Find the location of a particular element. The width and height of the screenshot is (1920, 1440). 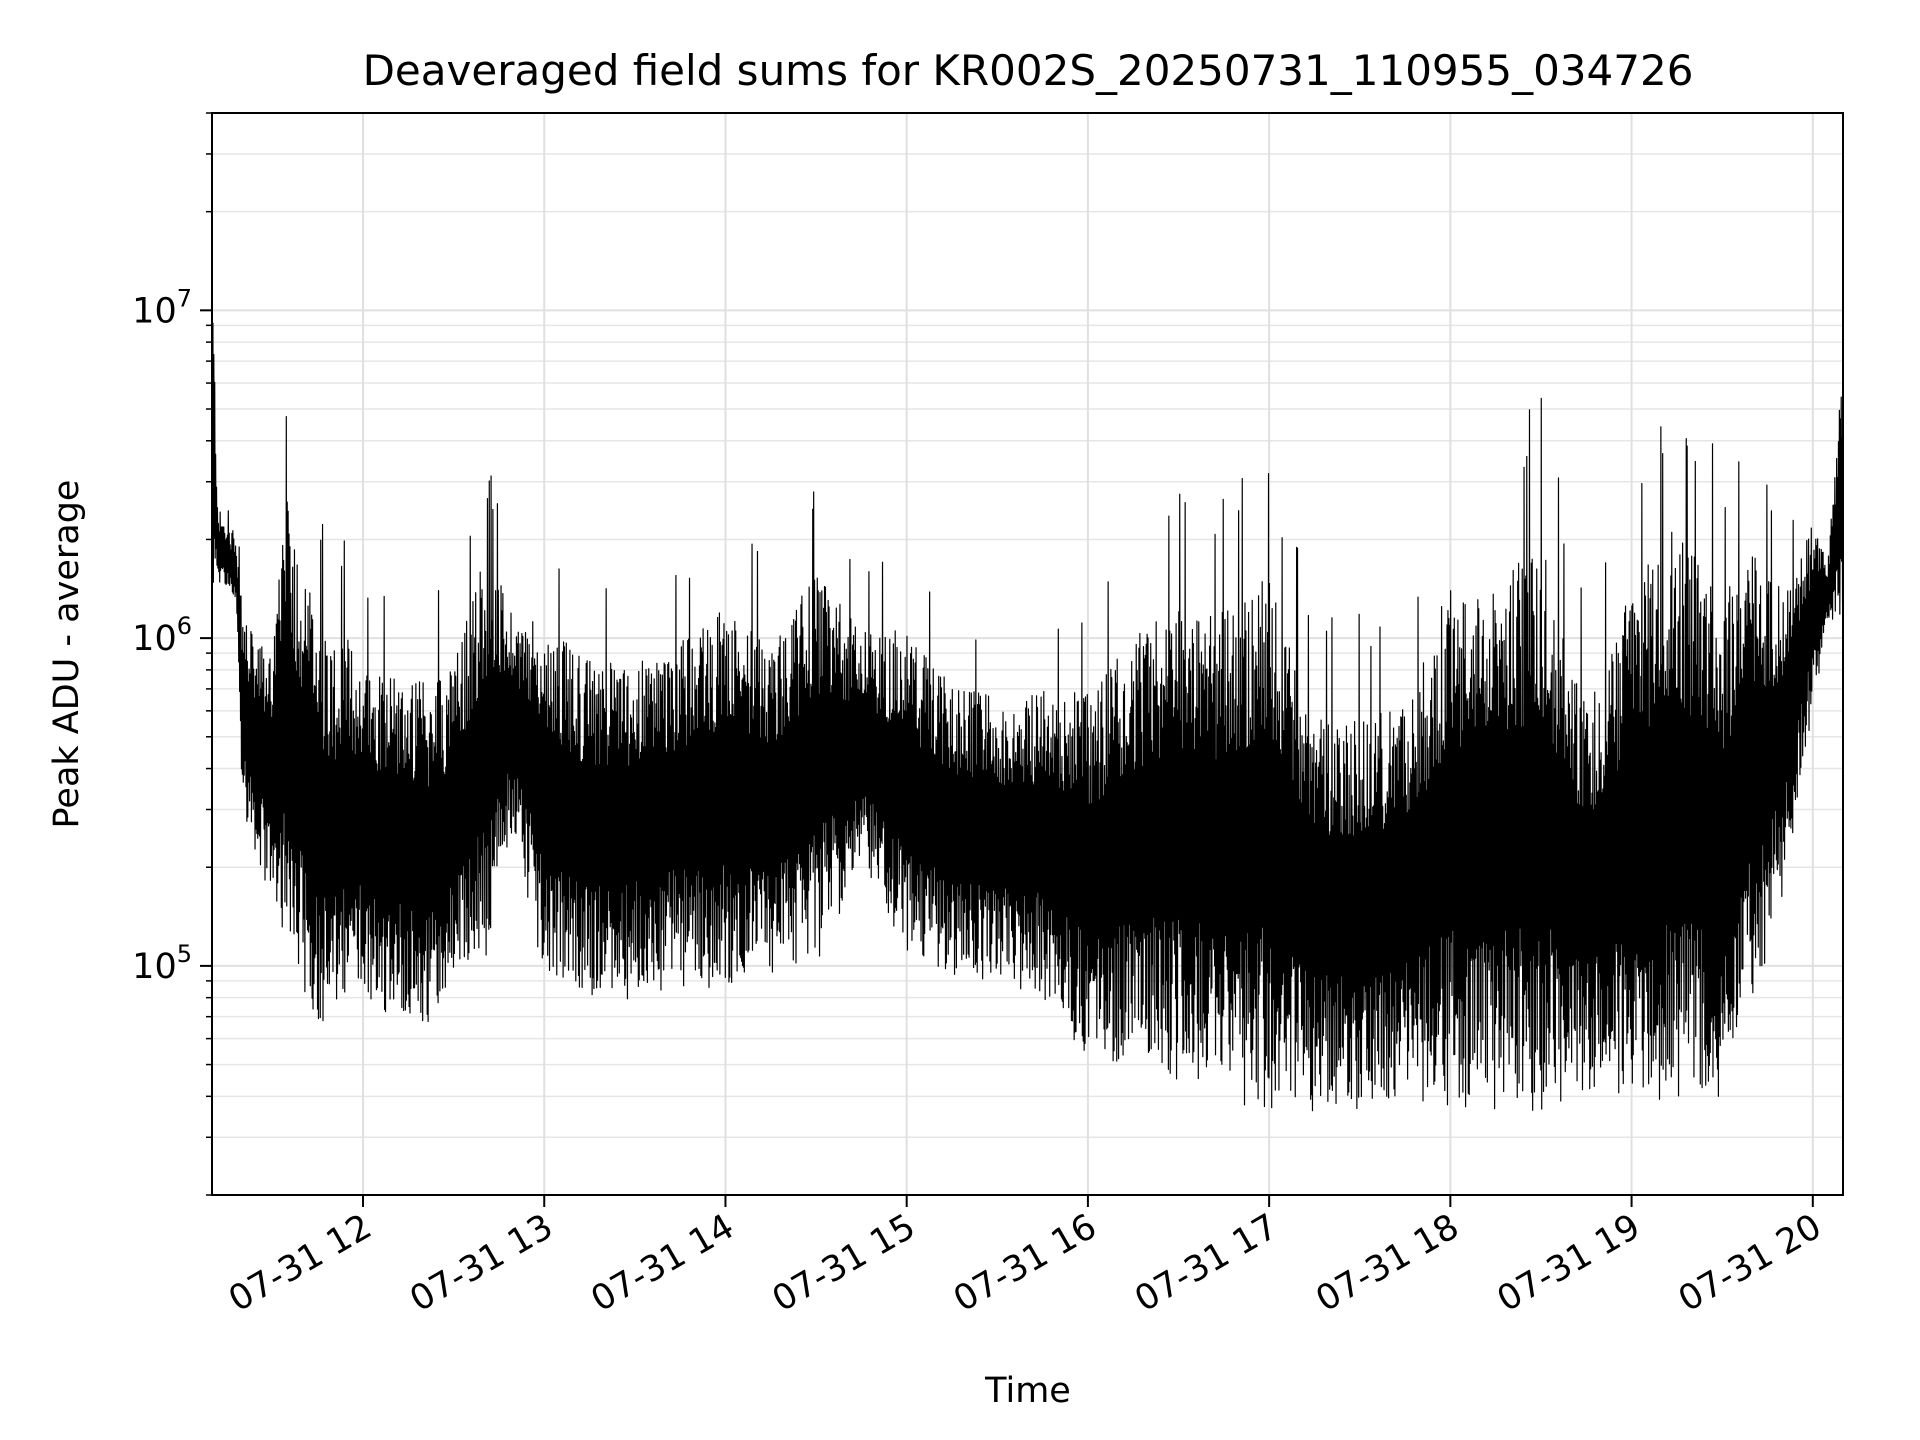

y-tick-exponent: 5 is located at coordinates (184, 954).